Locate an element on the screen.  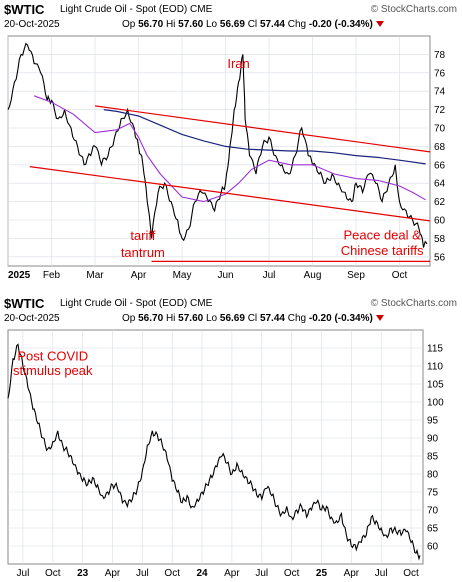
bottom-symbol: $WTIC is located at coordinates (24, 303).